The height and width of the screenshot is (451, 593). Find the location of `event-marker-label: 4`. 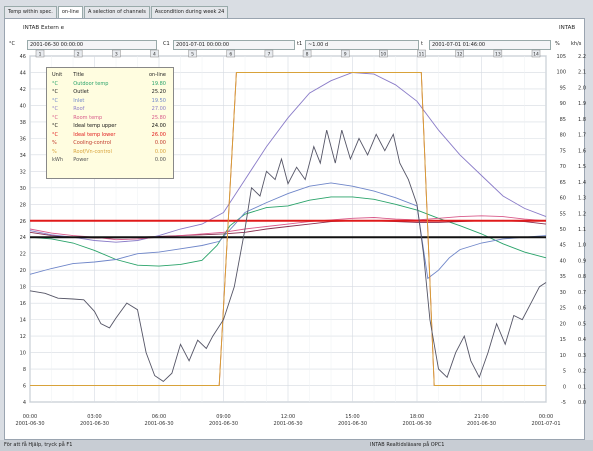

event-marker-label: 4 is located at coordinates (154, 55).